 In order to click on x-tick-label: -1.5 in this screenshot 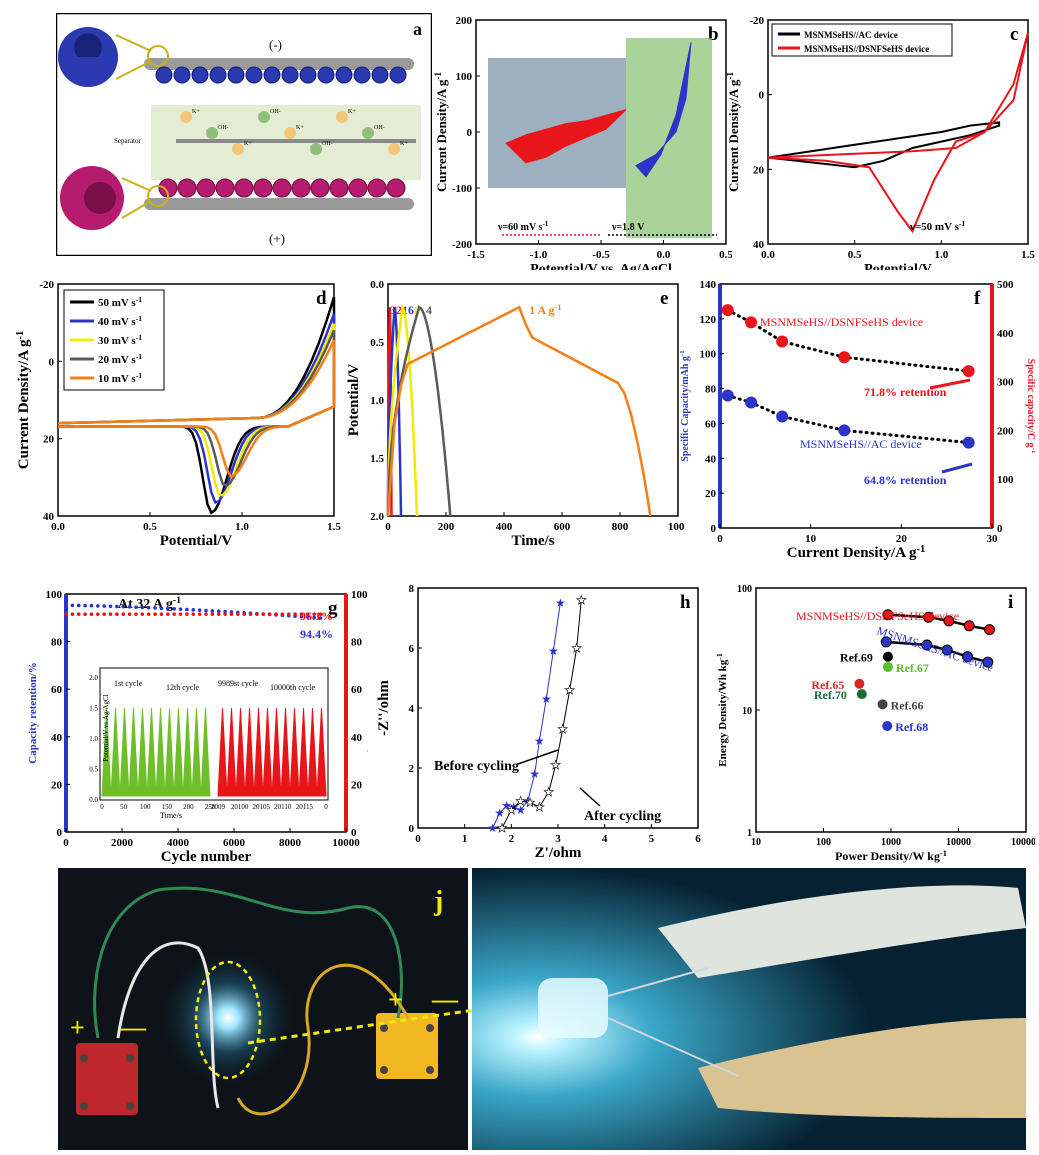, I will do `click(476, 255)`.